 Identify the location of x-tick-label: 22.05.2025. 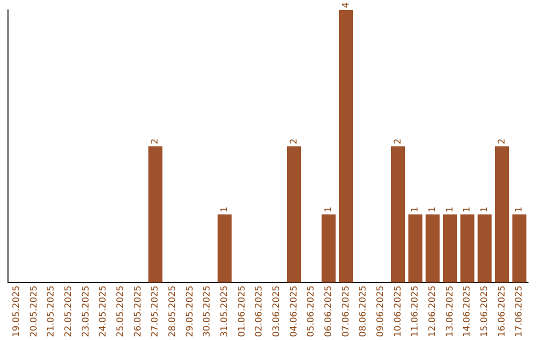
(69, 311).